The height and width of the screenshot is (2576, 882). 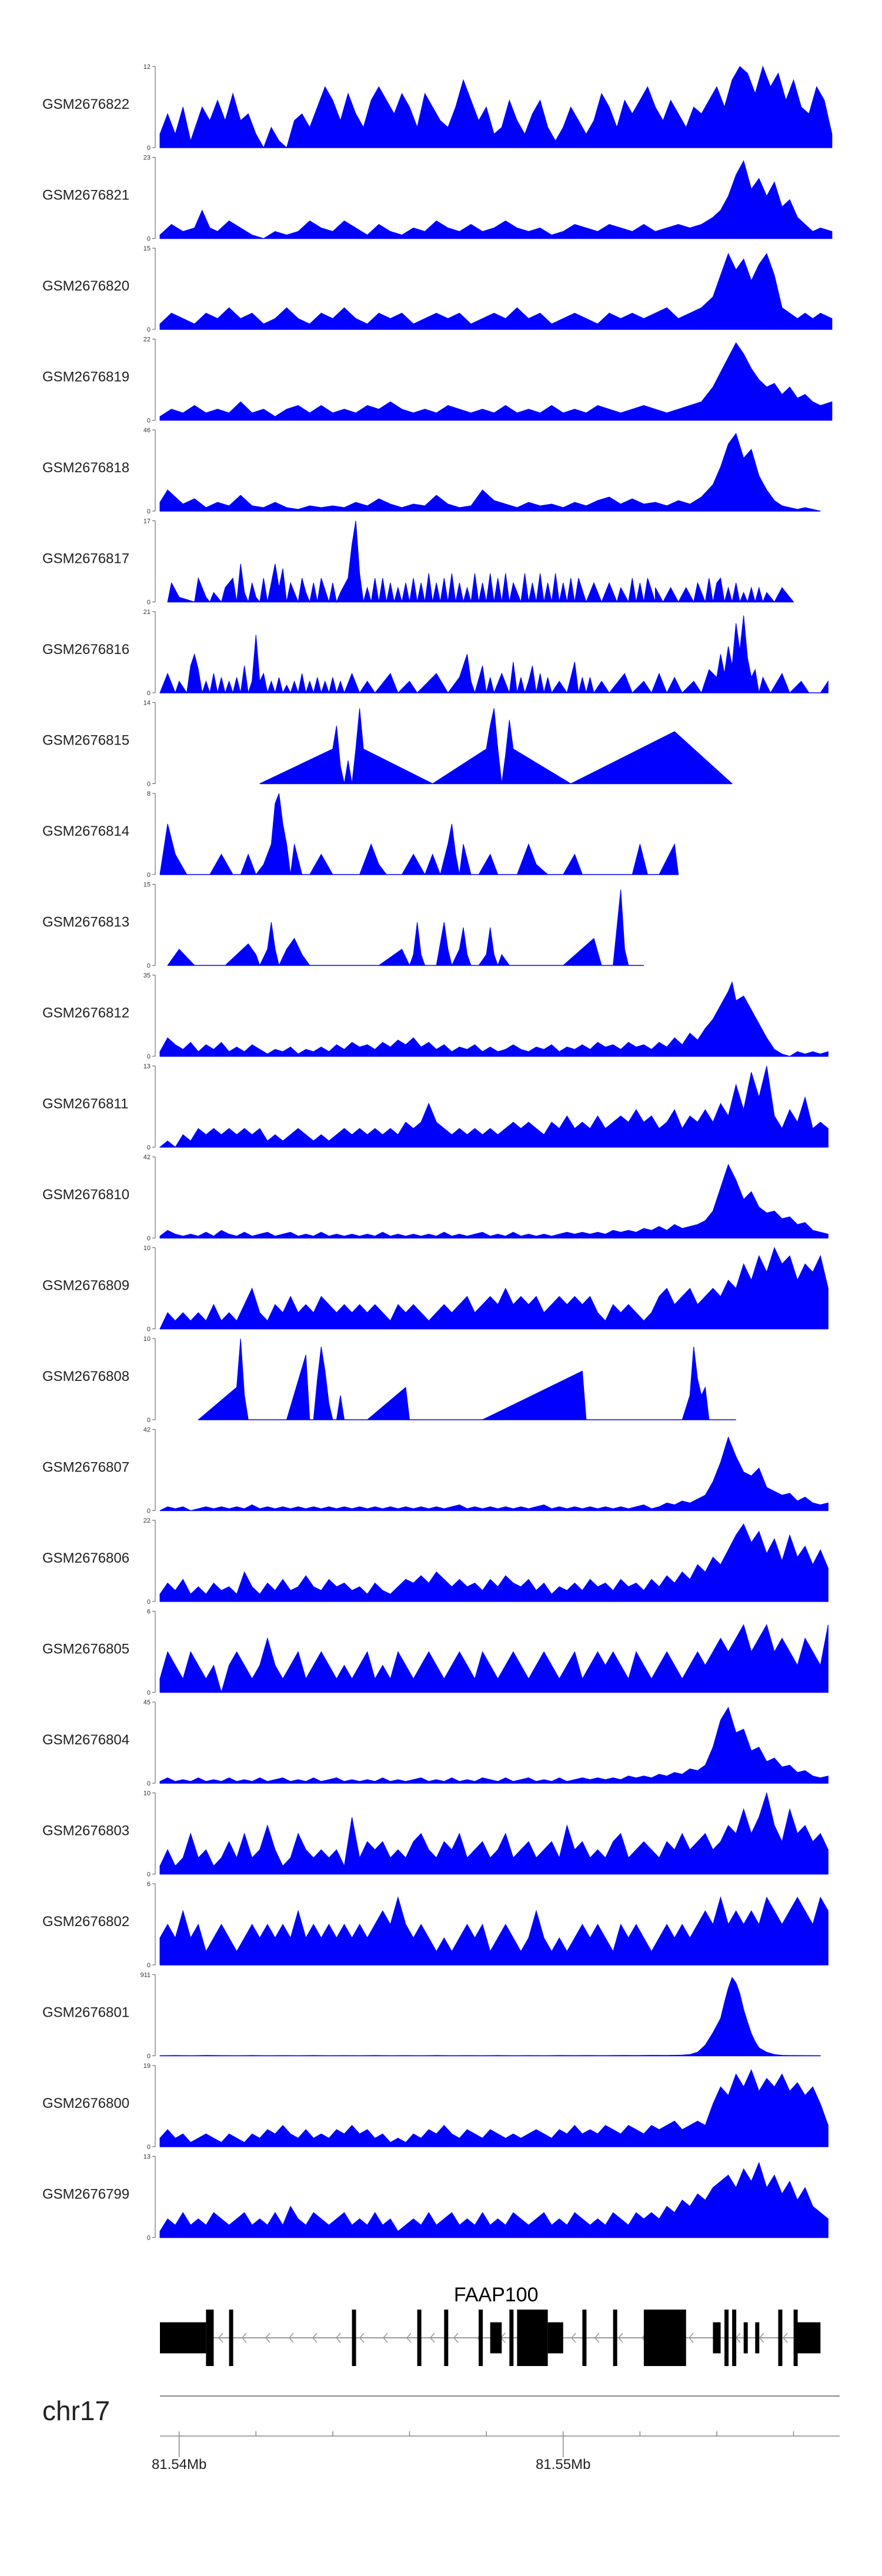 I want to click on coverage-track: GSM2676808 10 0, so click(x=389, y=1380).